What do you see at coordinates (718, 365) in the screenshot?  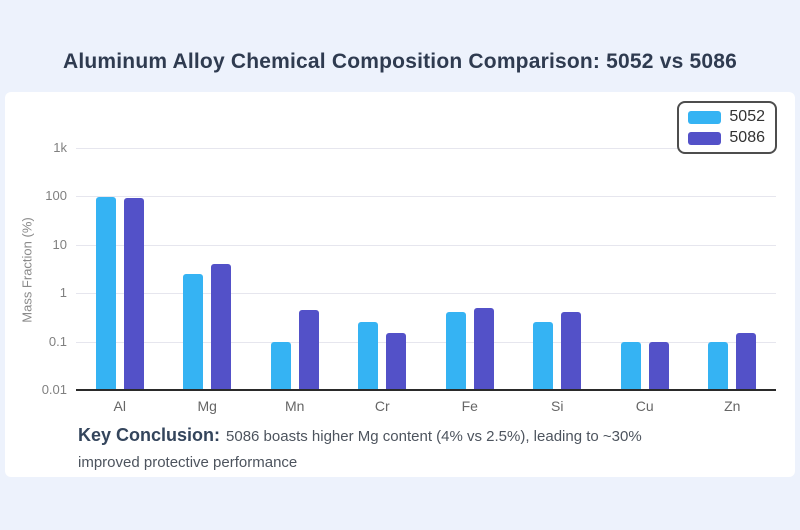 I see `bar-5052-Zn` at bounding box center [718, 365].